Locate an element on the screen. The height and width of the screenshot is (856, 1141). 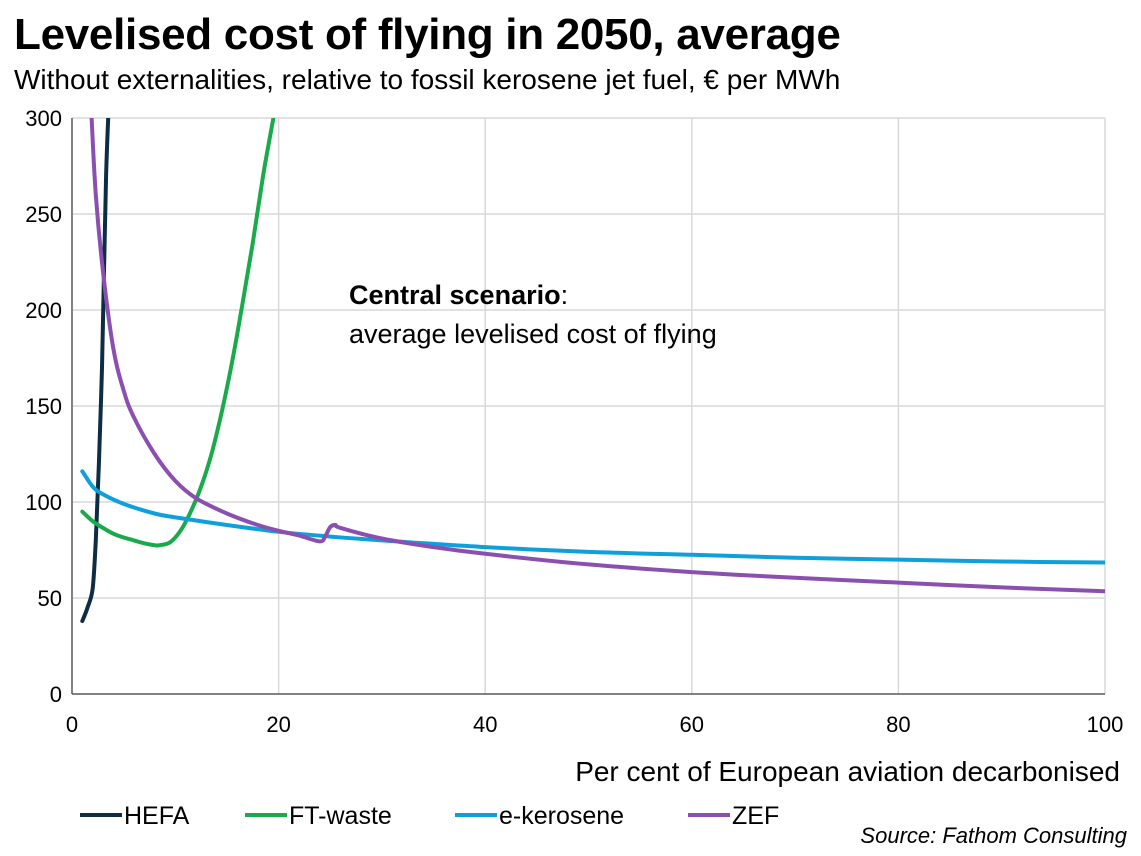
annotation-colon: : is located at coordinates (565, 295).